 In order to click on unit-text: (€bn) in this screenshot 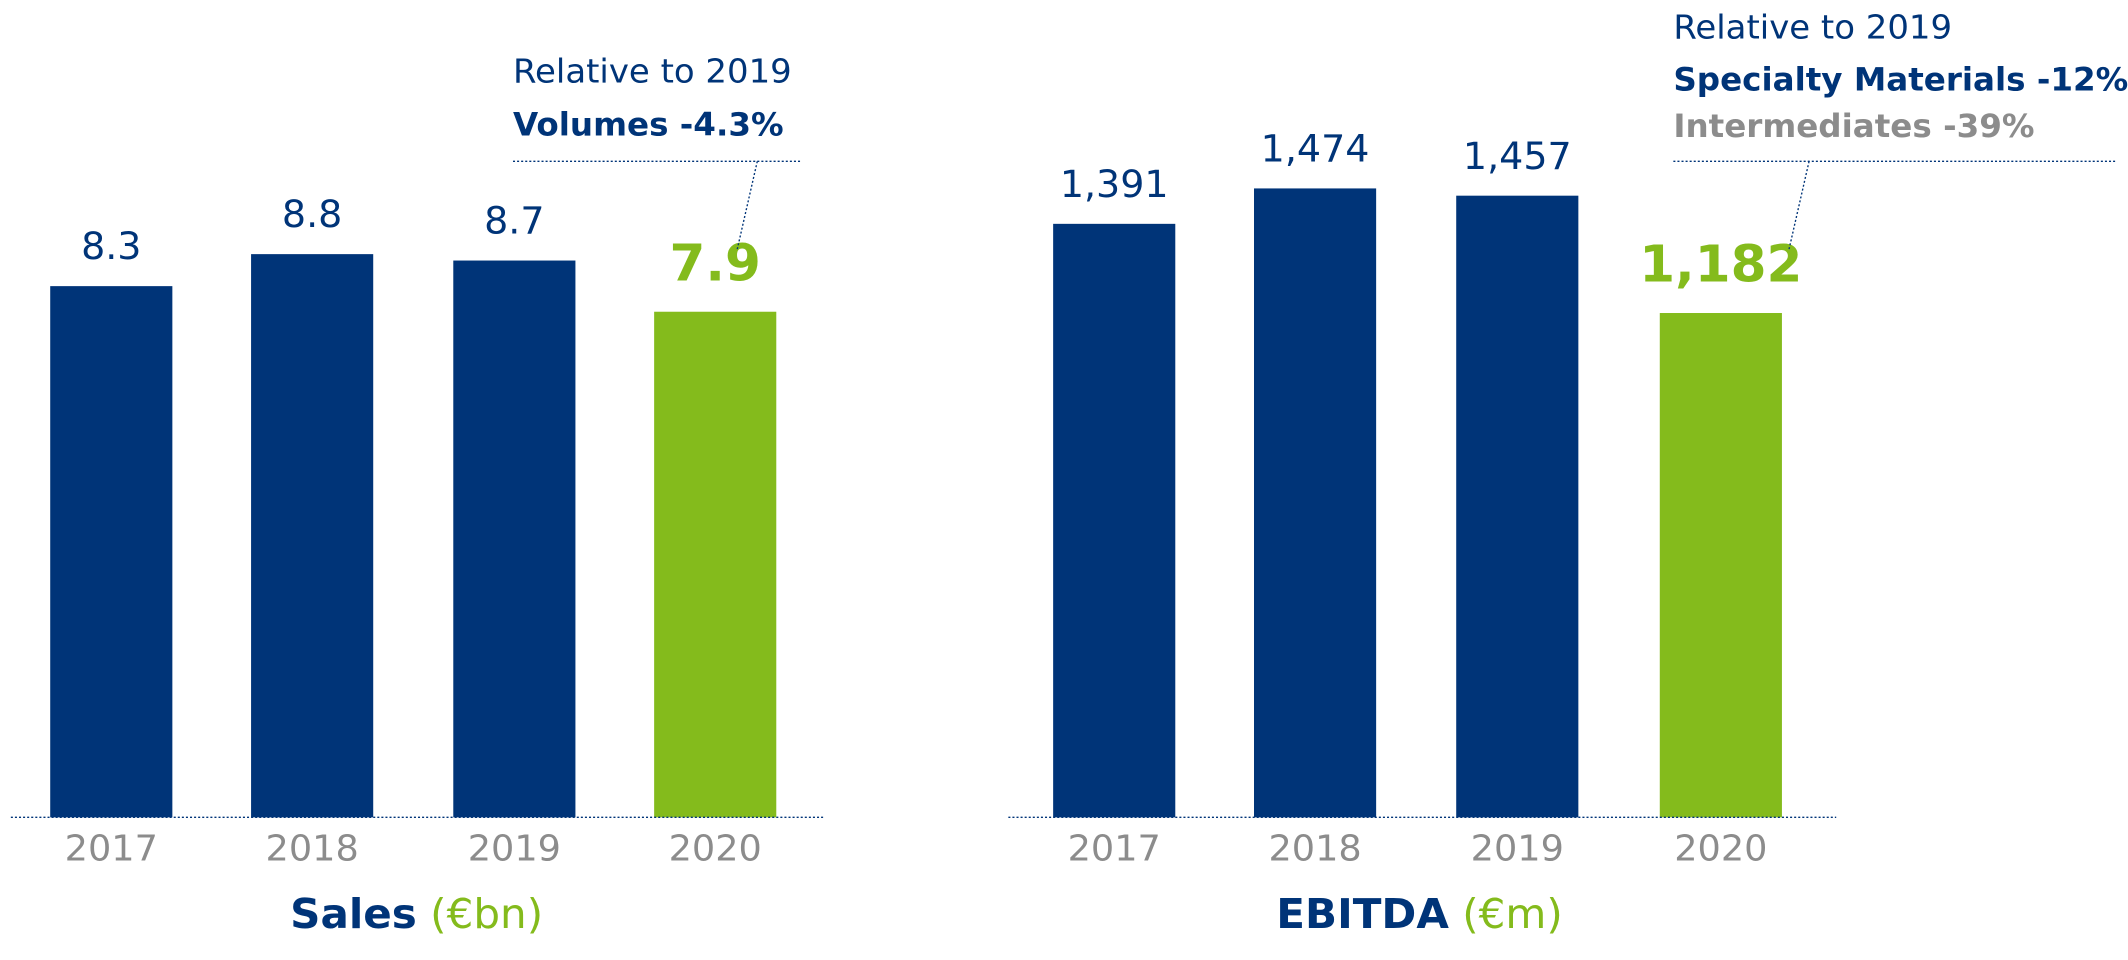, I will do `click(486, 914)`.